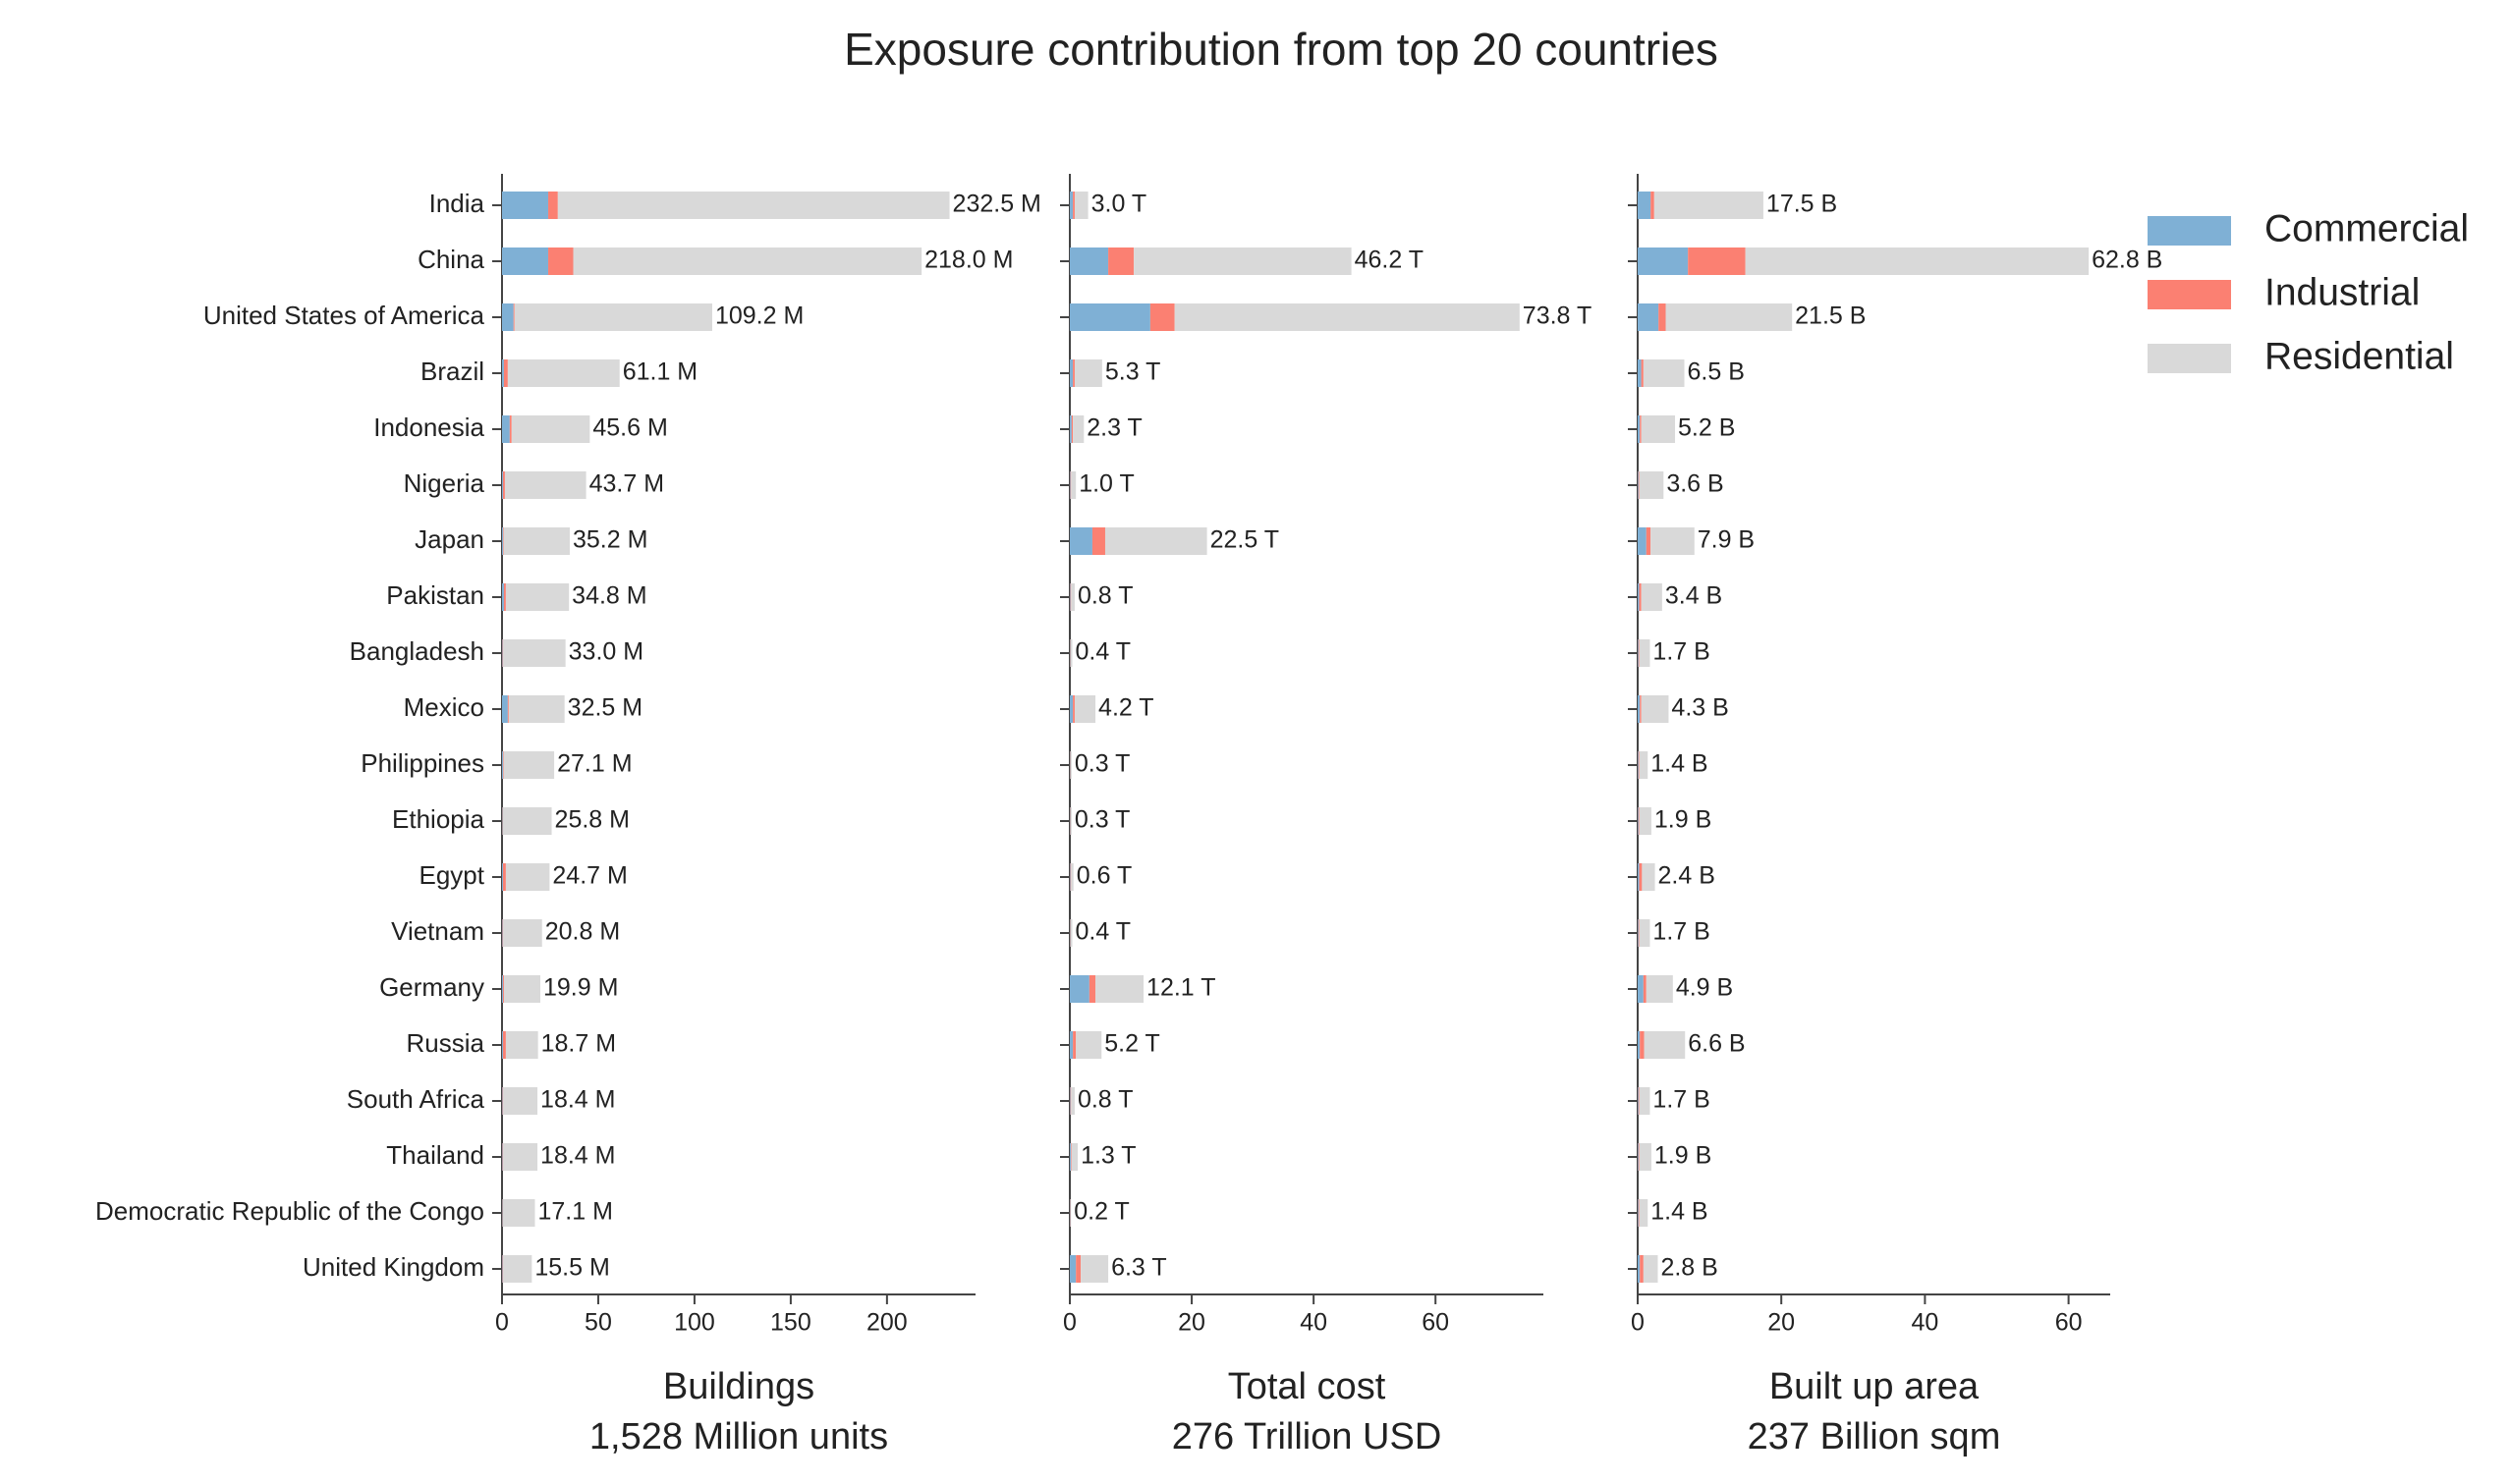 This screenshot has height=1484, width=2513. What do you see at coordinates (571, 1268) in the screenshot?
I see `total-label: 15.5 M` at bounding box center [571, 1268].